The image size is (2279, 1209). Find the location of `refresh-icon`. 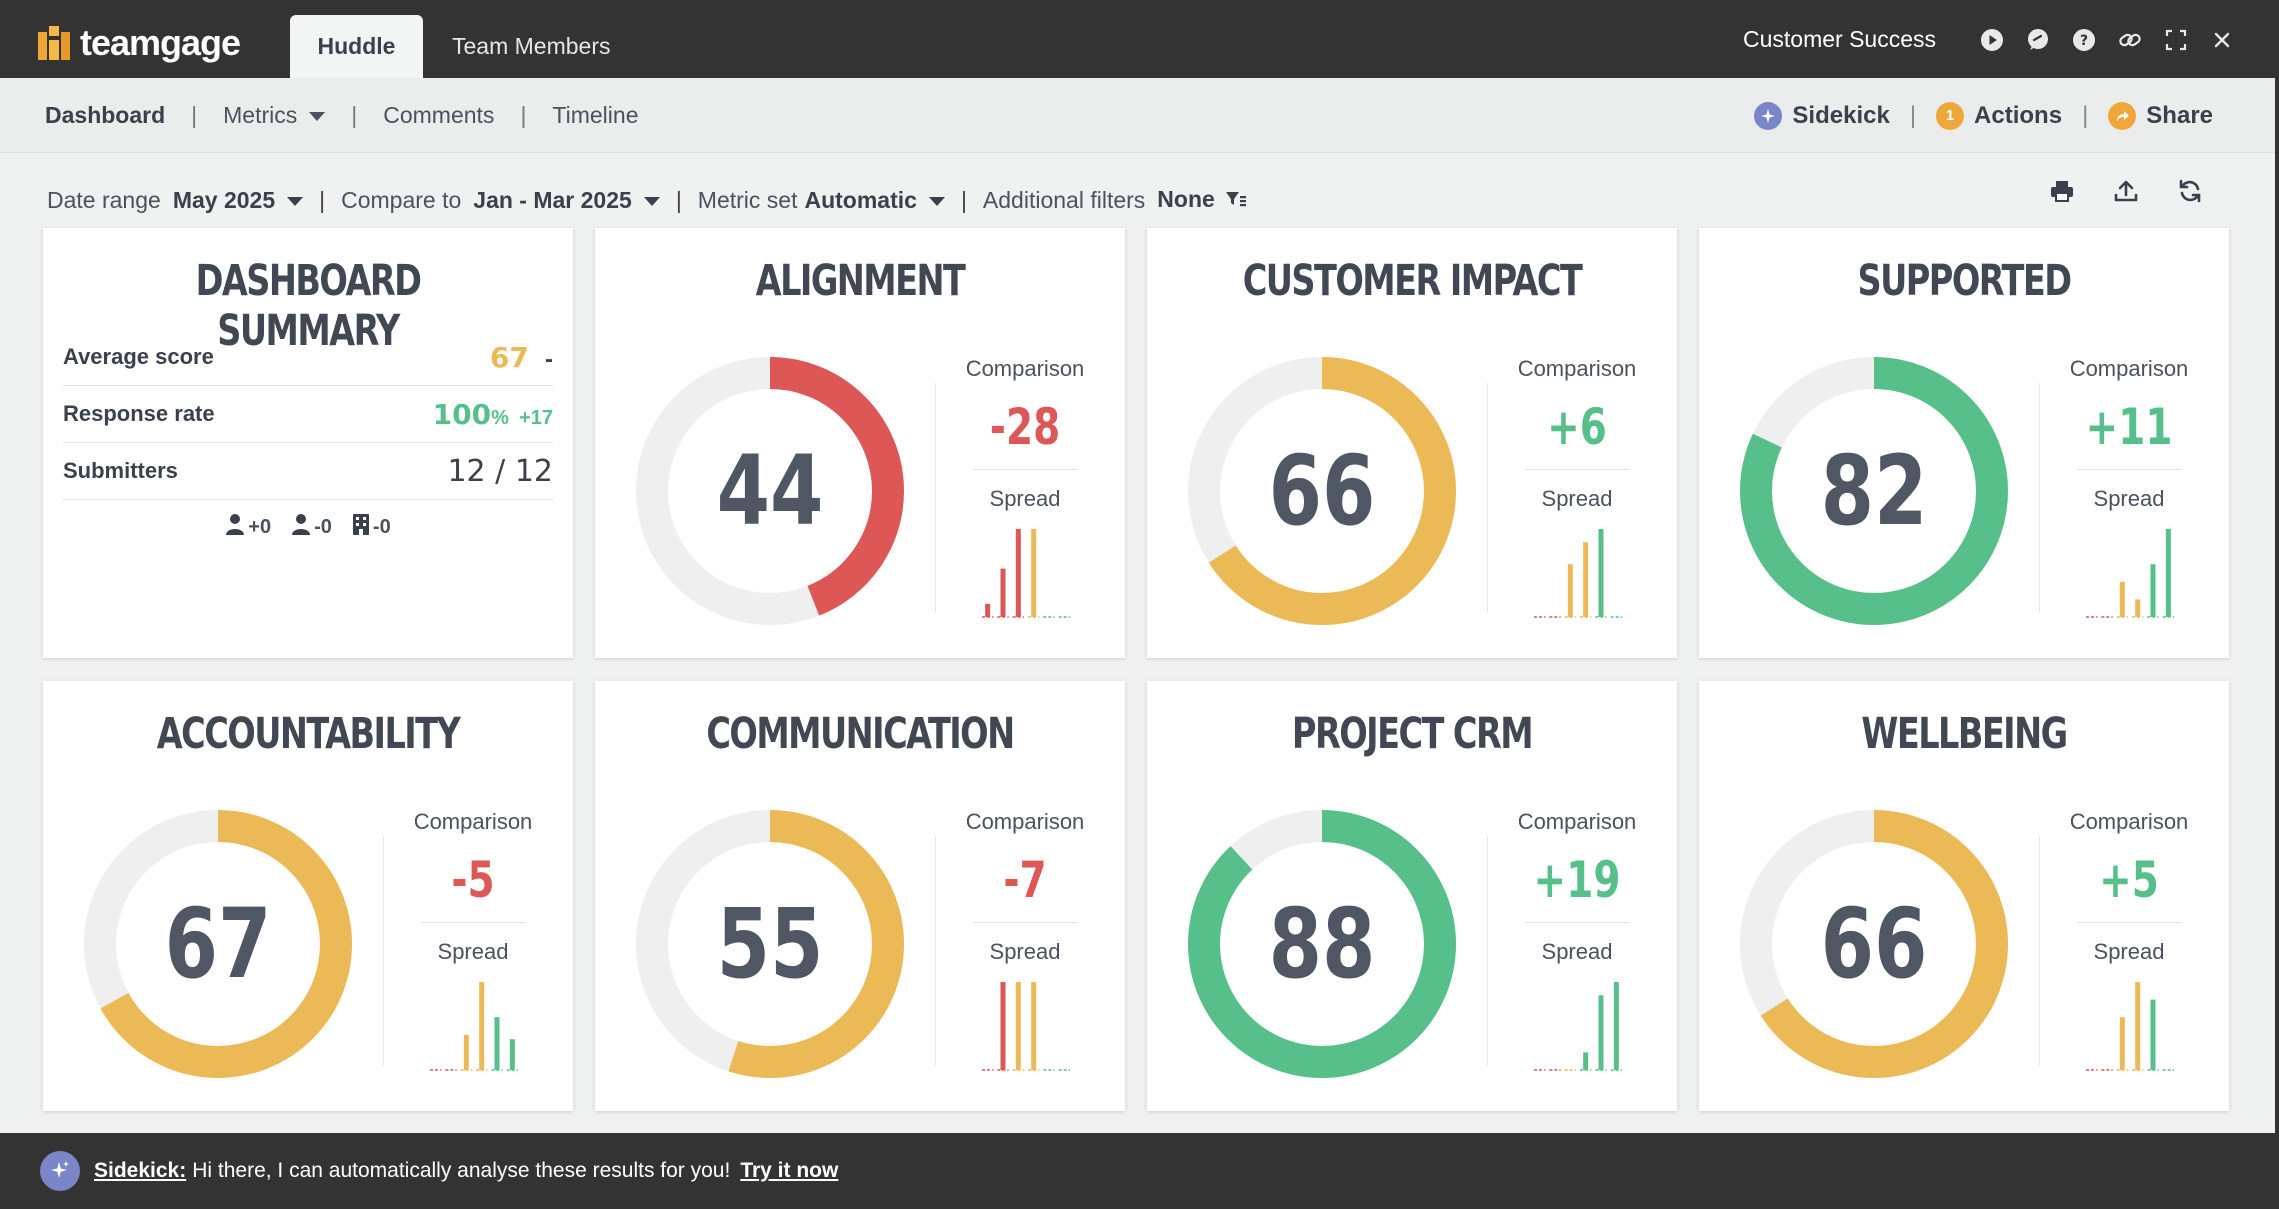

refresh-icon is located at coordinates (2190, 191).